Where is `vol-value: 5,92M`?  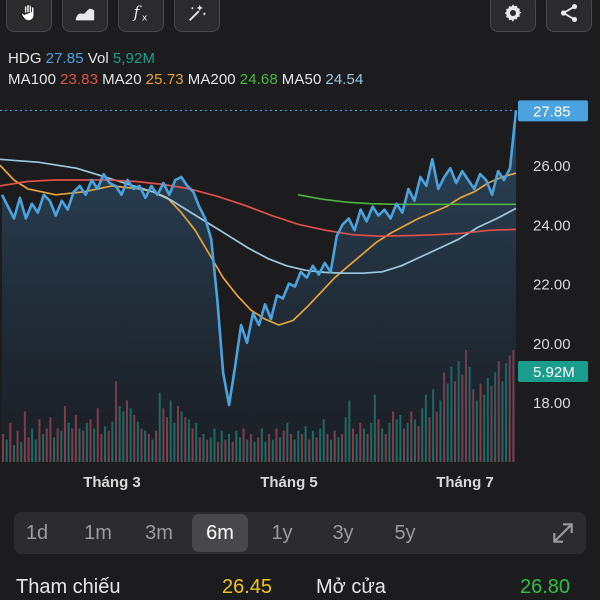
vol-value: 5,92M is located at coordinates (134, 58).